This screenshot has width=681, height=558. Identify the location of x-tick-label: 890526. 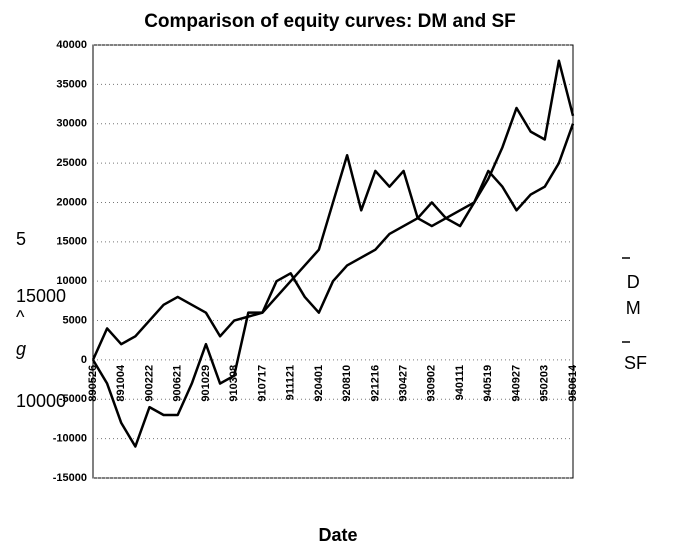
(93, 383).